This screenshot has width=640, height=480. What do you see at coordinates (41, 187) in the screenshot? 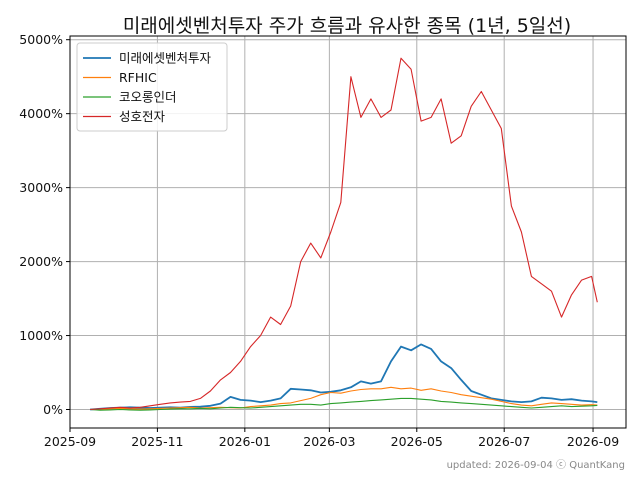
I see `y-tick-label: 3000%` at bounding box center [41, 187].